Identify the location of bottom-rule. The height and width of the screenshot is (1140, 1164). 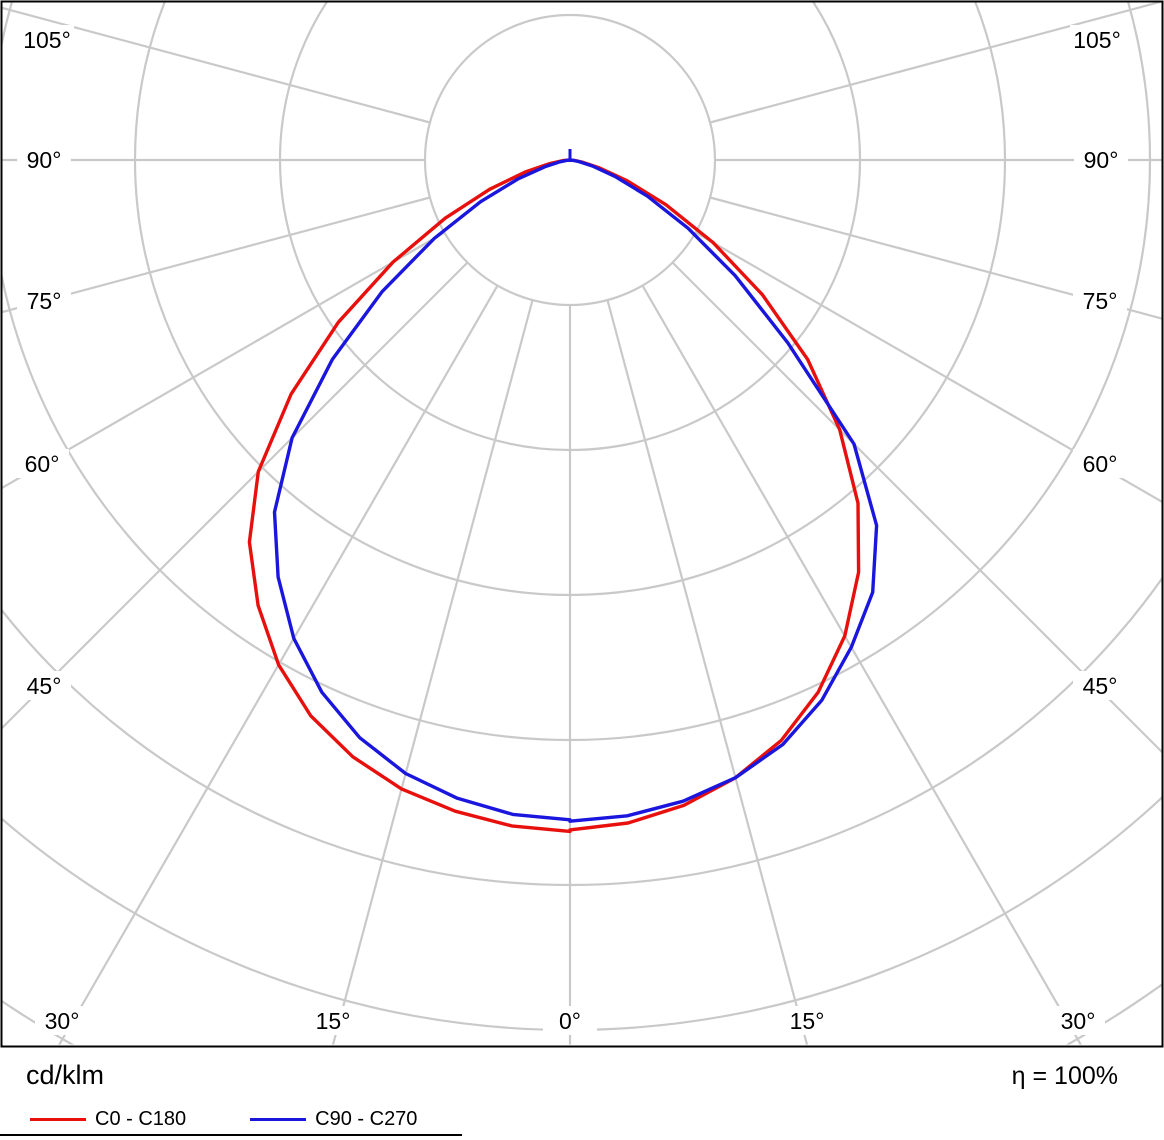
(231, 1135).